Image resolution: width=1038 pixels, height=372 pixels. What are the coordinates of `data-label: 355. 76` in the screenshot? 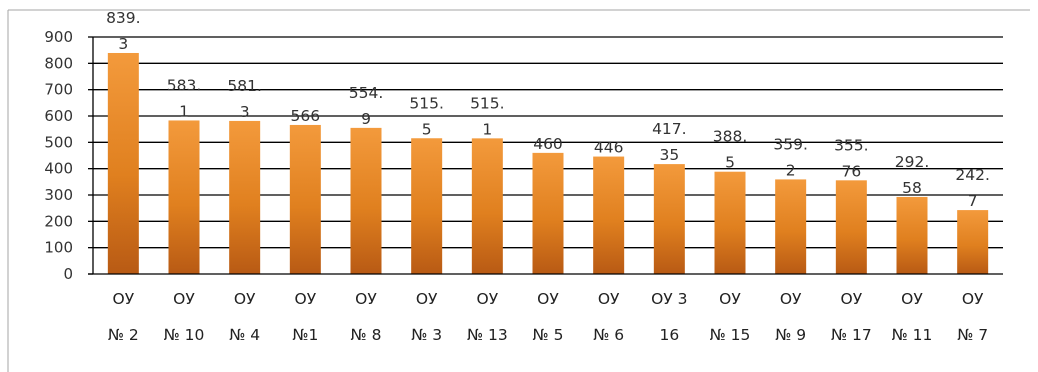 It's located at (851, 158).